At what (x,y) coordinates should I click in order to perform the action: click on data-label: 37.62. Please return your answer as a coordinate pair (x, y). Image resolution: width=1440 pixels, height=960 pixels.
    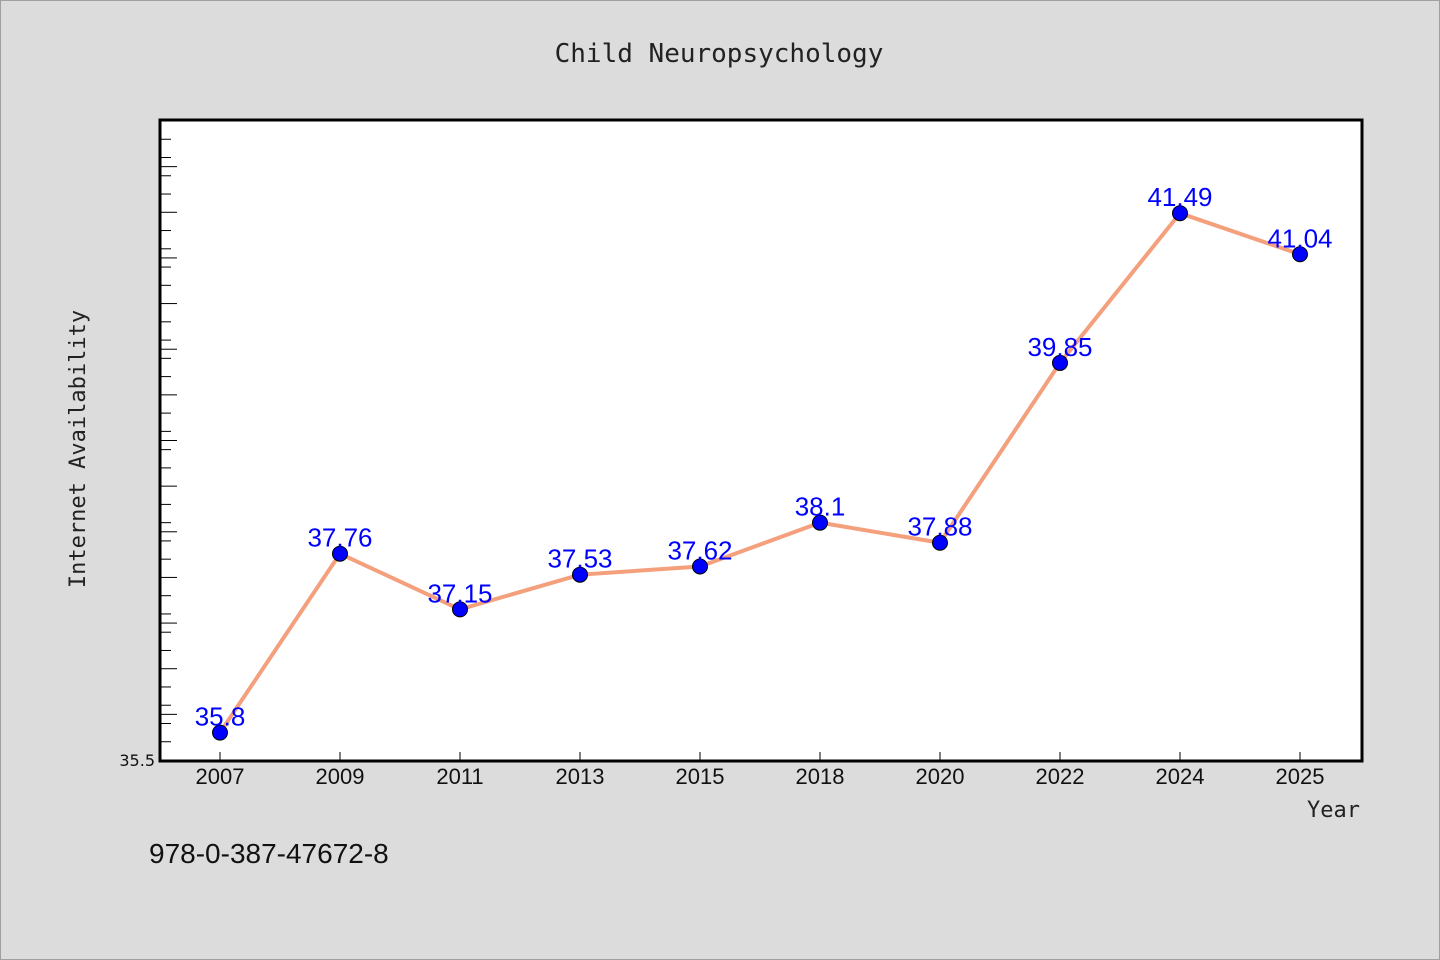
    Looking at the image, I should click on (699, 550).